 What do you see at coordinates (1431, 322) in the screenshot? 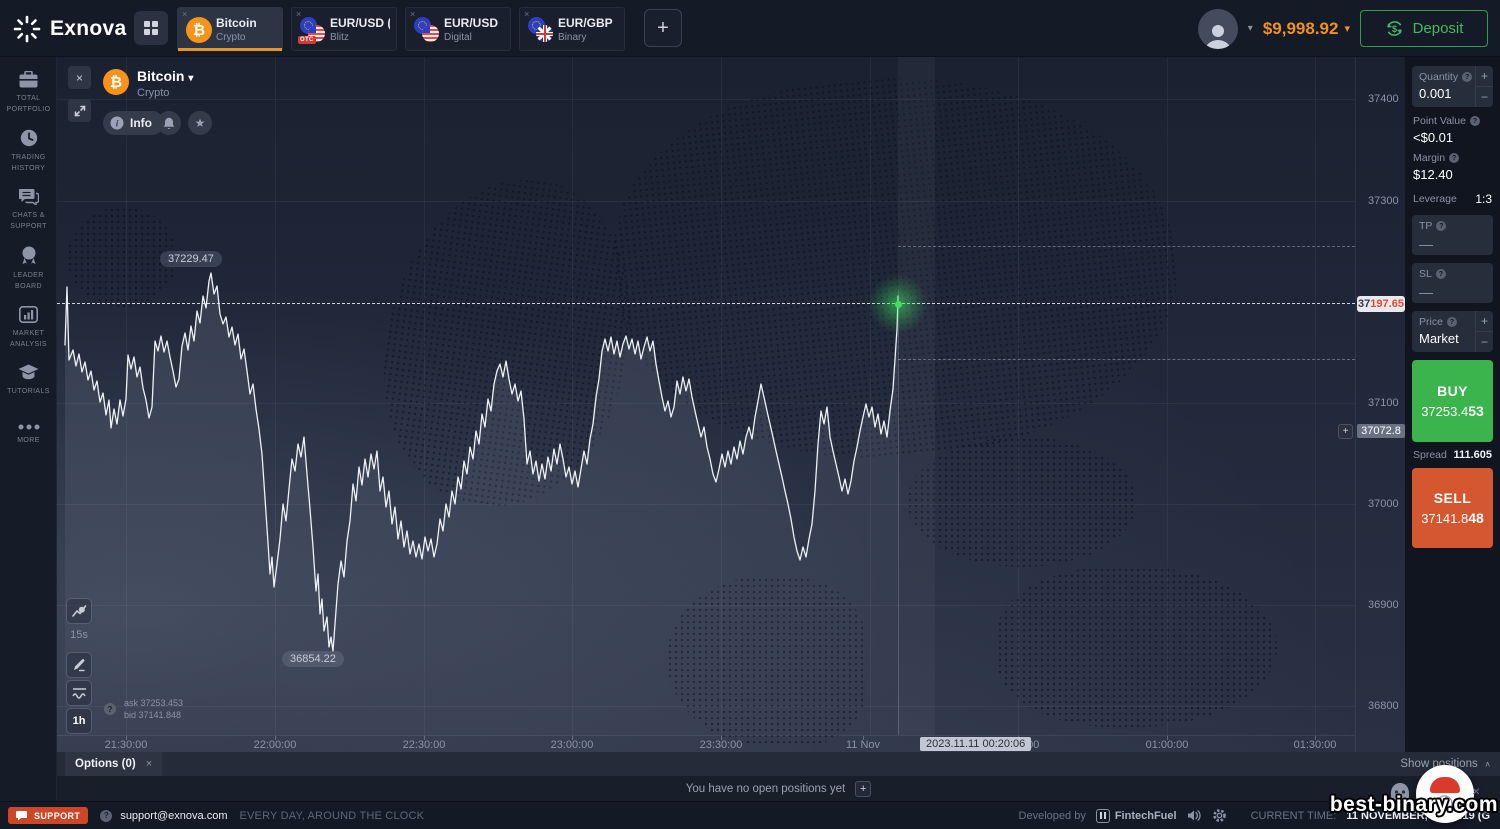
I see `price-label: Price` at bounding box center [1431, 322].